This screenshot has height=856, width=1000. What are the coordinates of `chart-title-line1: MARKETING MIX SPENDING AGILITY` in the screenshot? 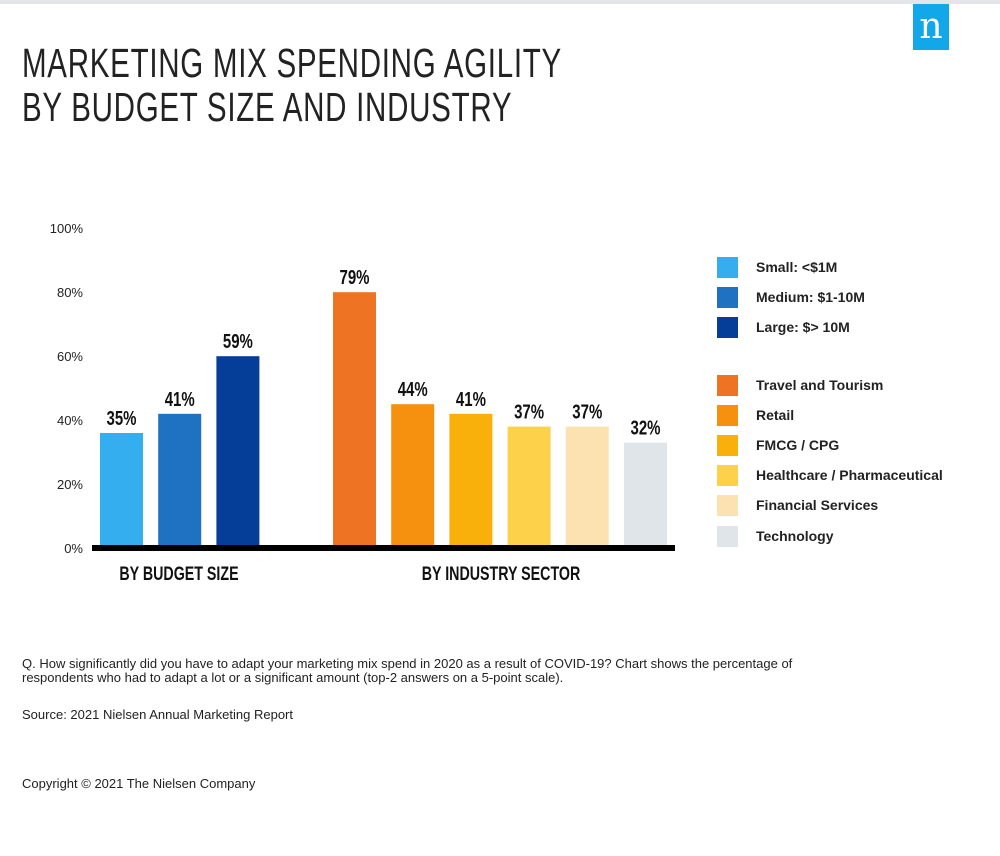 It's located at (292, 63).